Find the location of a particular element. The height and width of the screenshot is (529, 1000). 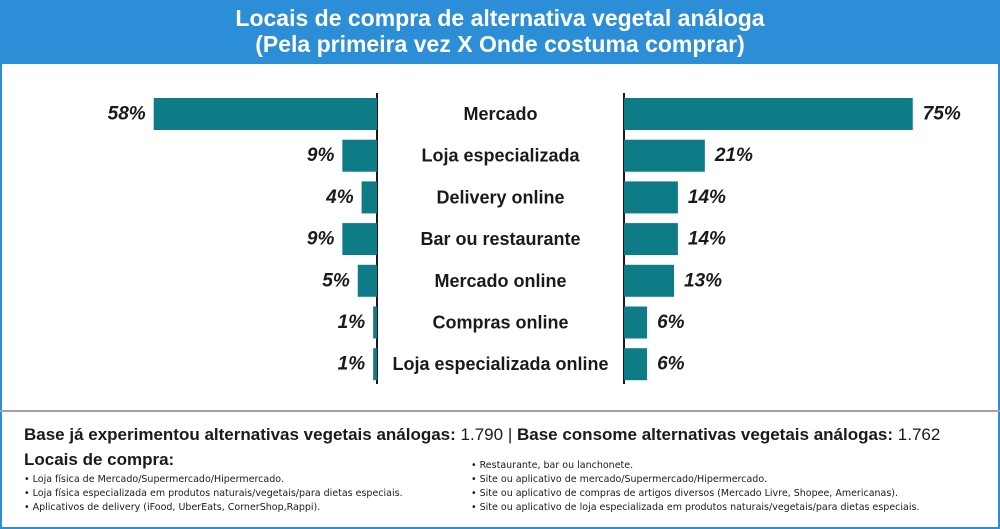

category-label-4: Mercado online is located at coordinates (500, 281).